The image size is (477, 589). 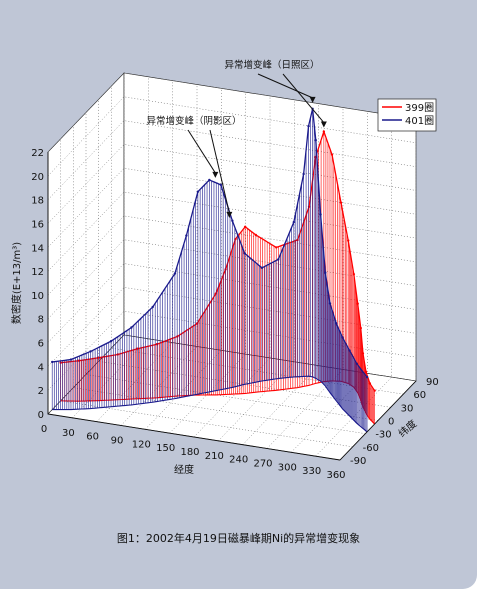 I want to click on z-tick-label: 2, so click(x=41, y=391).